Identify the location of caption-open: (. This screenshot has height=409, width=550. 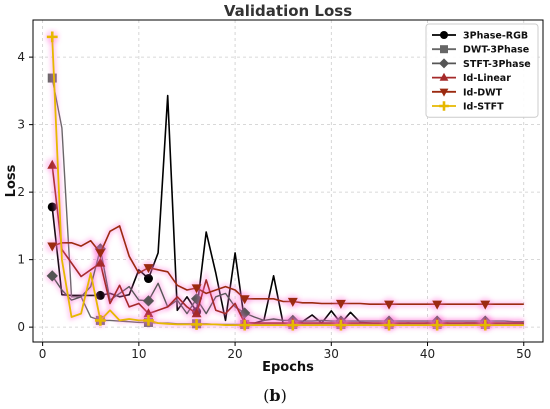
(266, 395).